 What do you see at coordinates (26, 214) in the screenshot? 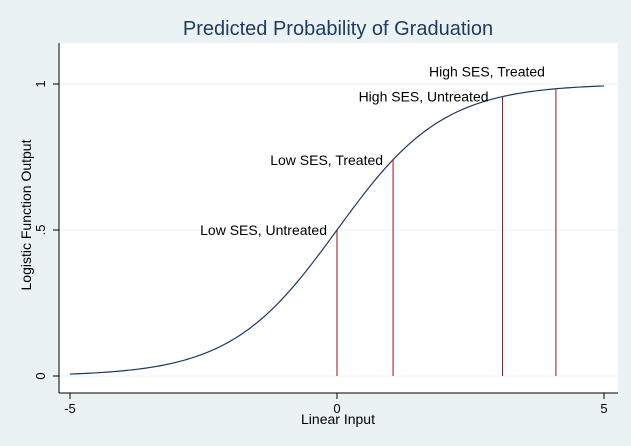
I see `y-axis-label: Logistic Function Output` at bounding box center [26, 214].